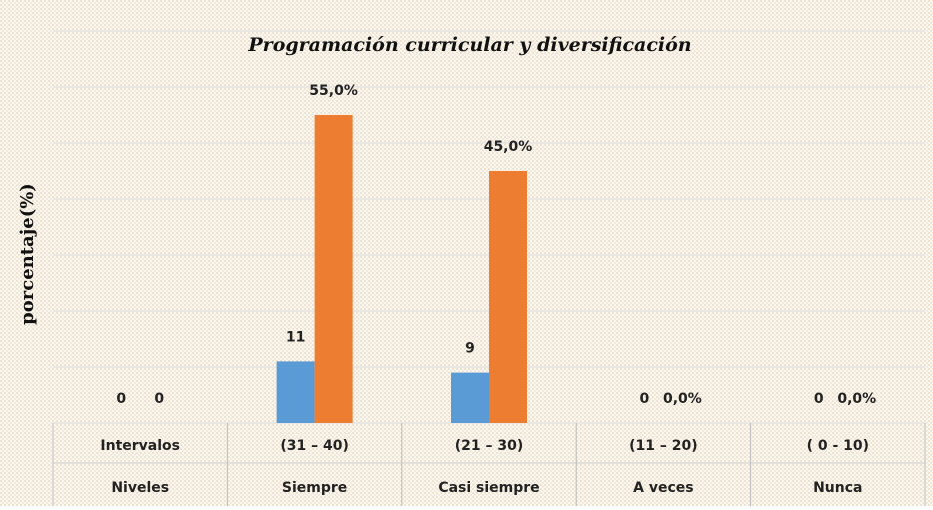 The width and height of the screenshot is (933, 510). Describe the element at coordinates (663, 488) in the screenshot. I see `x-tick-sublabel: A veces` at that location.